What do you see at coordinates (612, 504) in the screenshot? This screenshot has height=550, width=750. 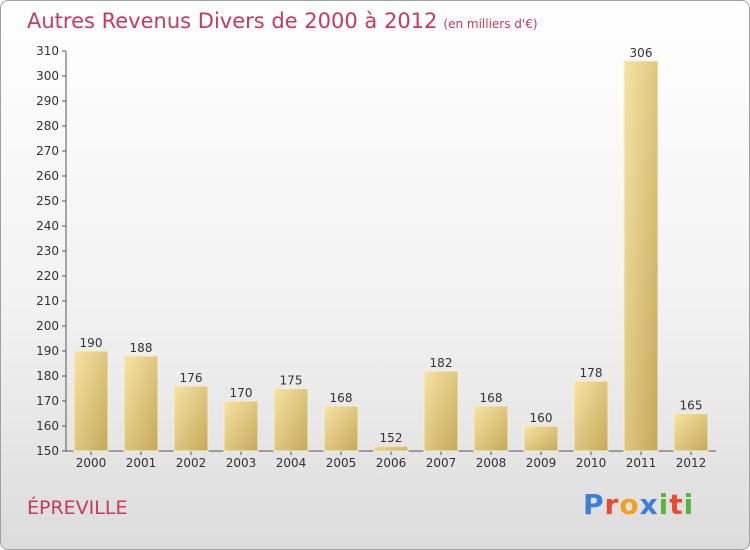 I see `logo-letter: r` at bounding box center [612, 504].